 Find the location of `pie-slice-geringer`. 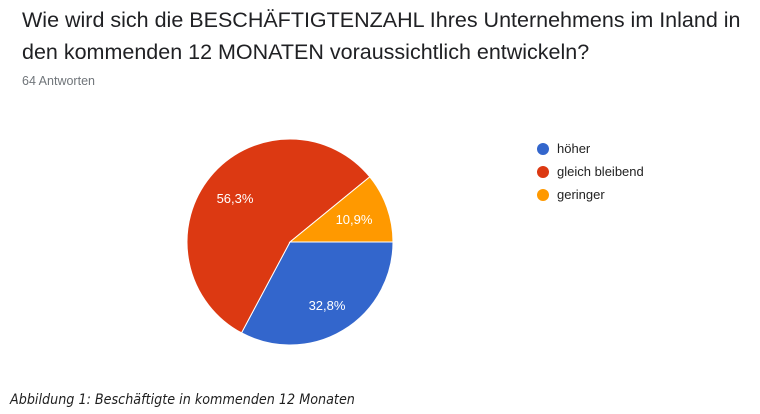

pie-slice-geringer is located at coordinates (341, 209).